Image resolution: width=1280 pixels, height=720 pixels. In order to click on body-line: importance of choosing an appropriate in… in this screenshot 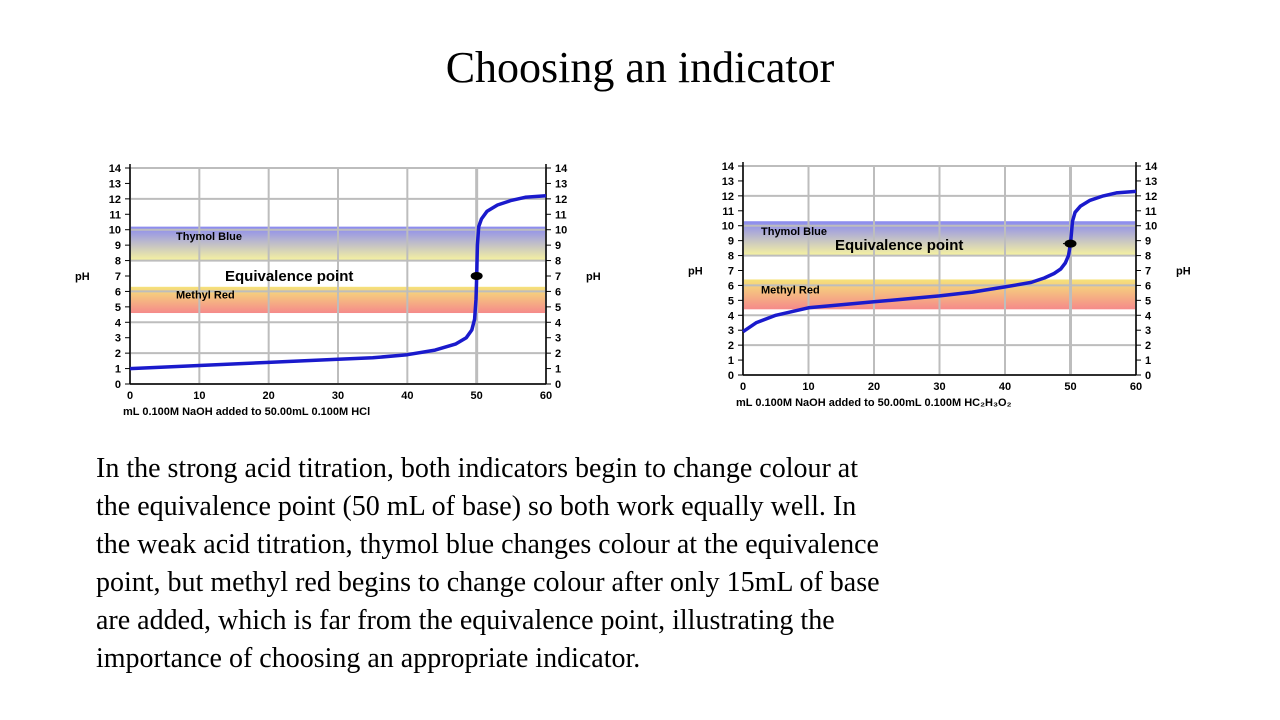, I will do `click(368, 658)`.